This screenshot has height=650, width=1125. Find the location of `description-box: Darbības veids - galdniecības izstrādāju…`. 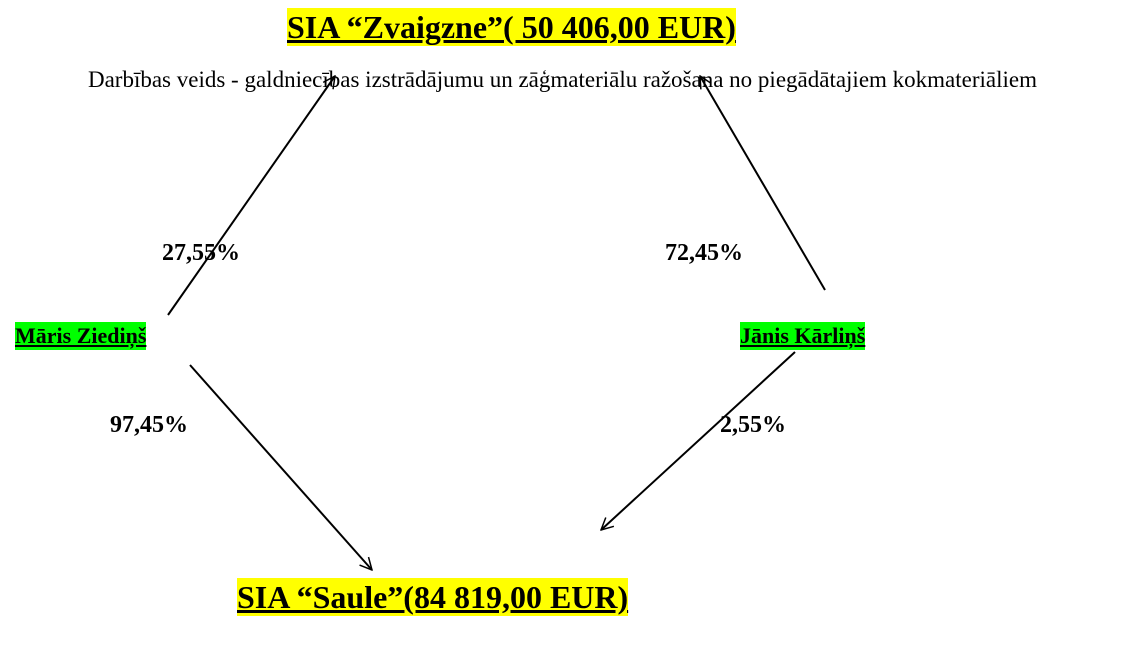

description-box: Darbības veids - galdniecības izstrādāju… is located at coordinates (562, 79).